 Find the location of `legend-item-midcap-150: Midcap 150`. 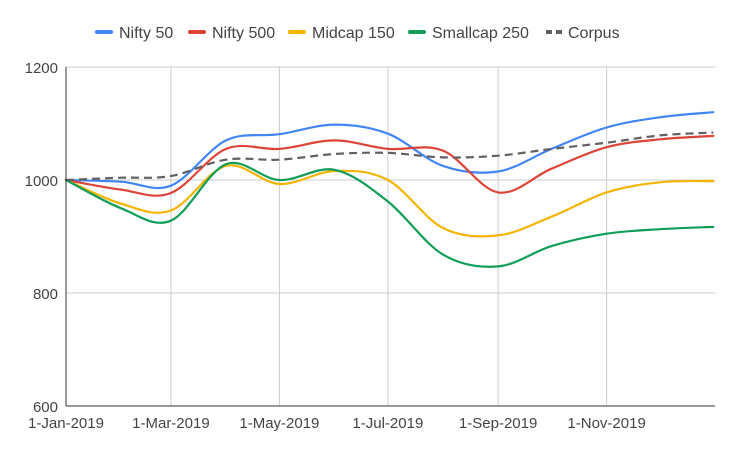

legend-item-midcap-150: Midcap 150 is located at coordinates (341, 33).